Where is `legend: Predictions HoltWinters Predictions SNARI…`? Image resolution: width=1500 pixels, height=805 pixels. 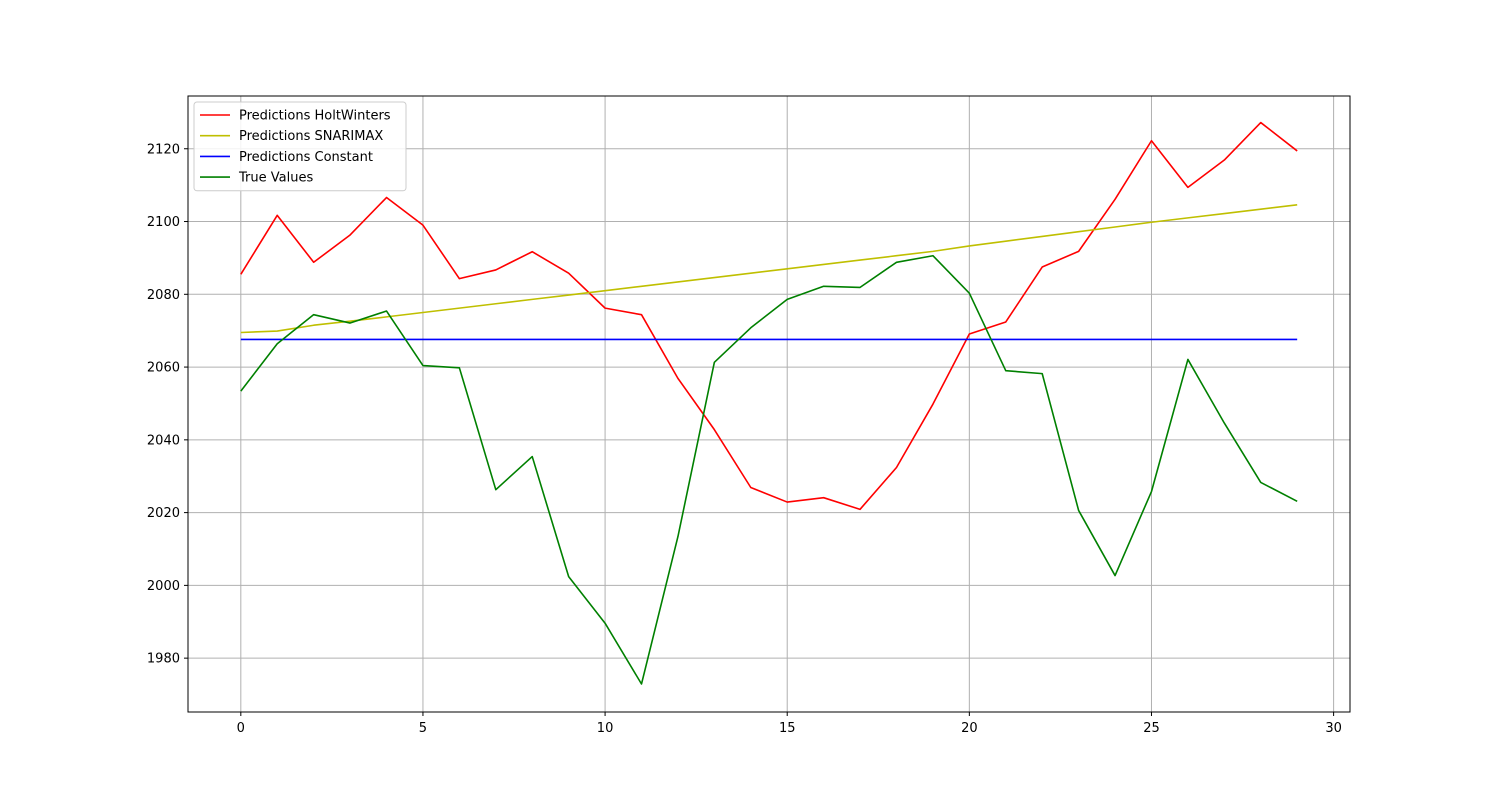
legend: Predictions HoltWinters Predictions SNARI… is located at coordinates (300, 146).